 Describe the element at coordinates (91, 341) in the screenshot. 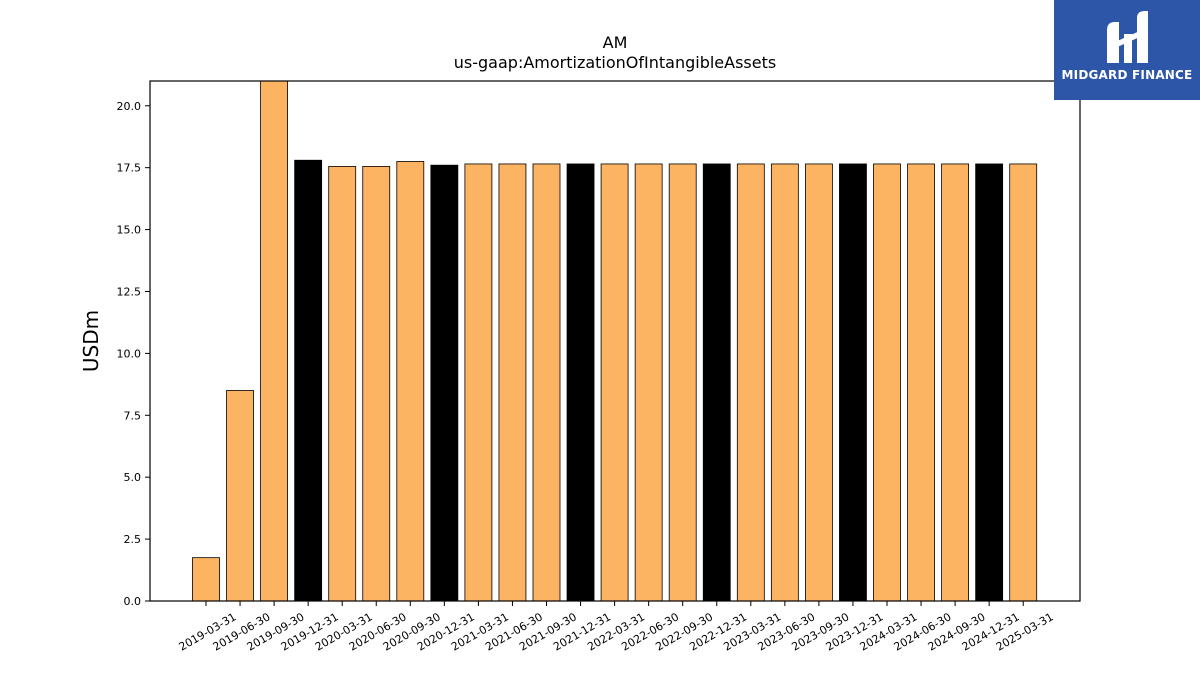

I see `y-axis-label: USDm` at that location.